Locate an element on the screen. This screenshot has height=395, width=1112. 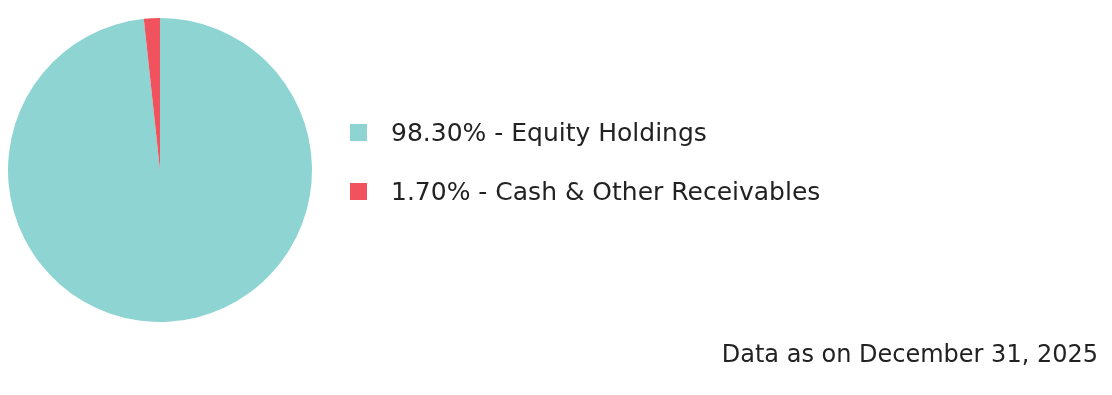
legend-label: 98.30% - Equity Holdings is located at coordinates (549, 132).